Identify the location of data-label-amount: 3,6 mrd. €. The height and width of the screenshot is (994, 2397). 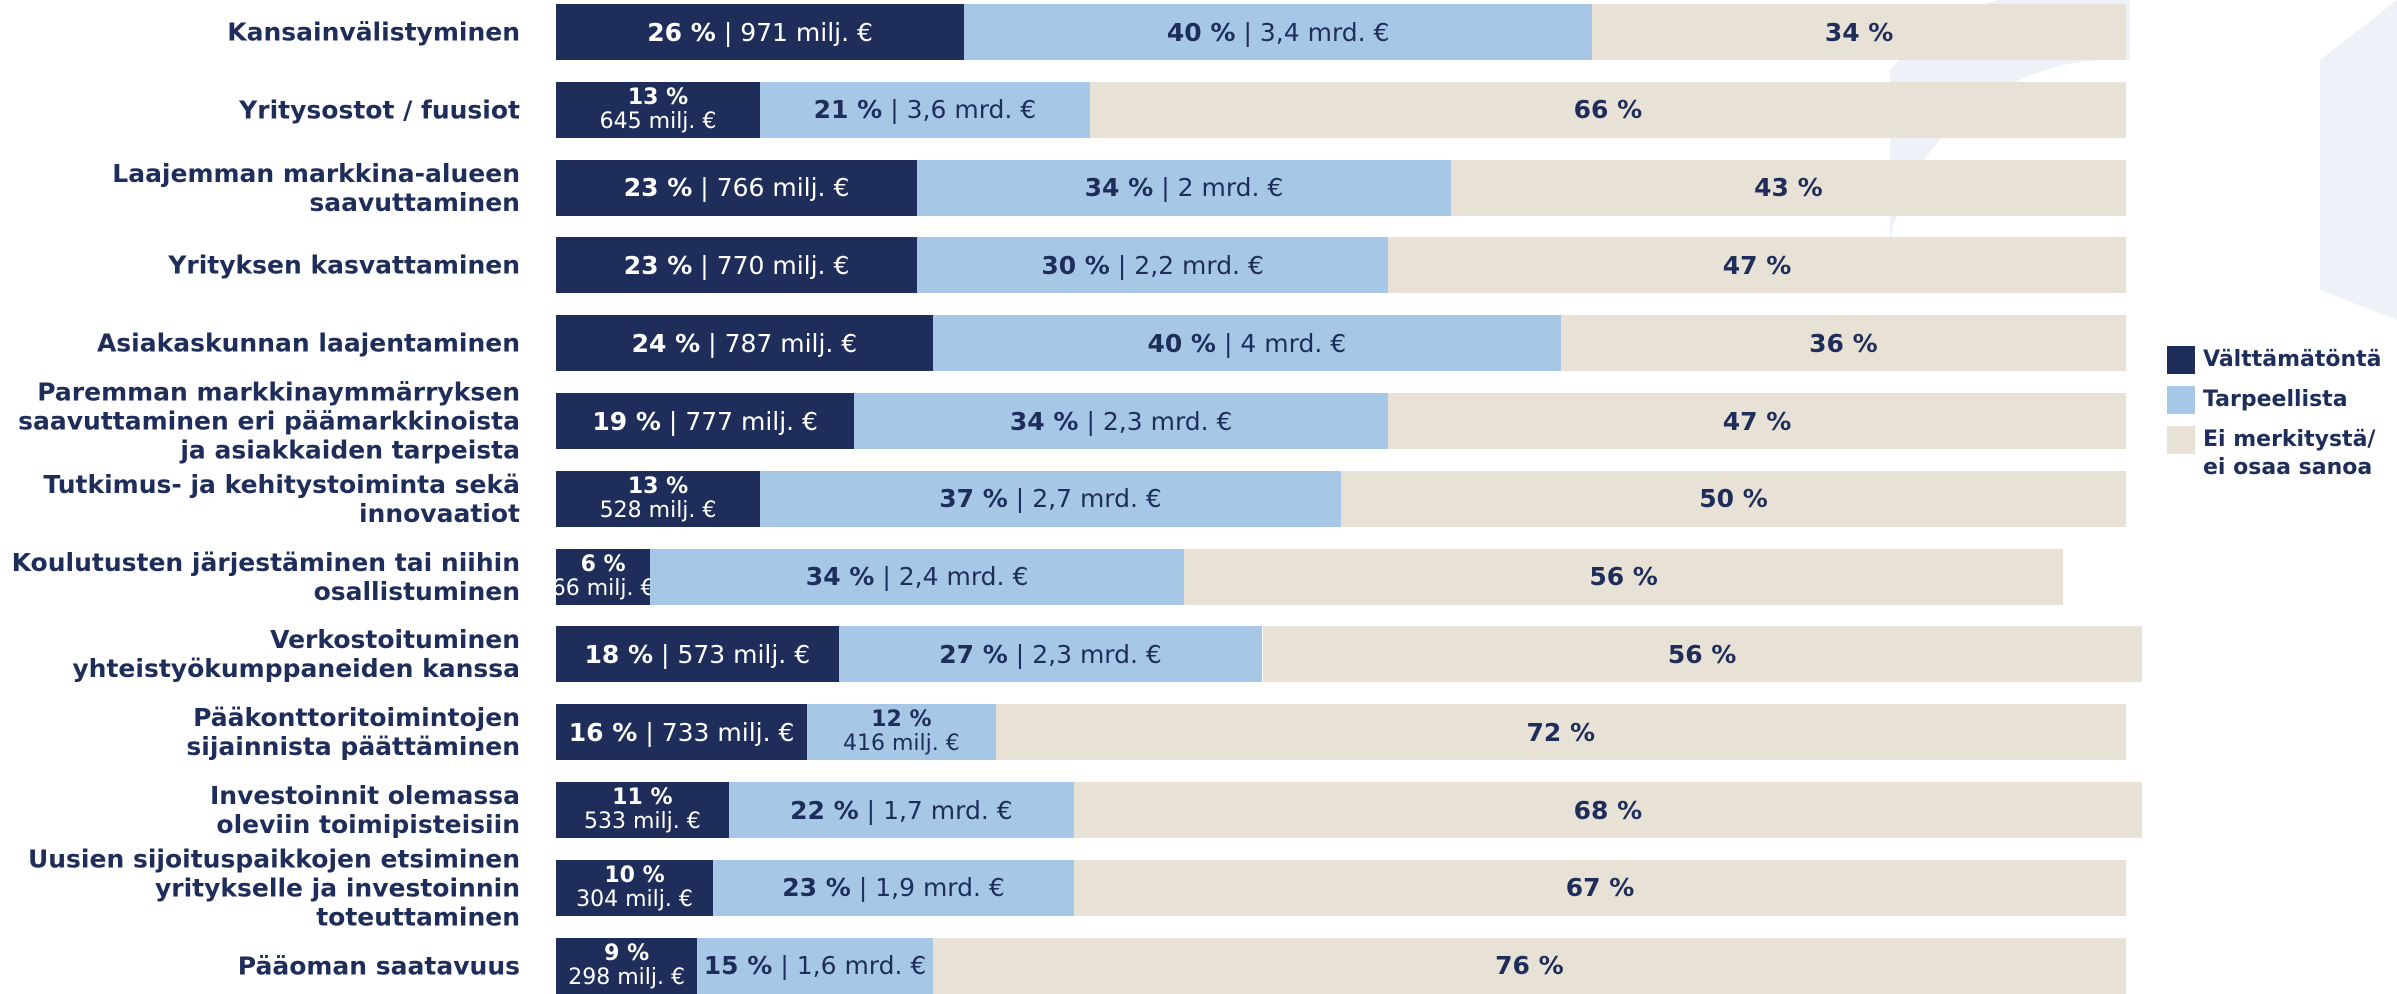
(971, 110).